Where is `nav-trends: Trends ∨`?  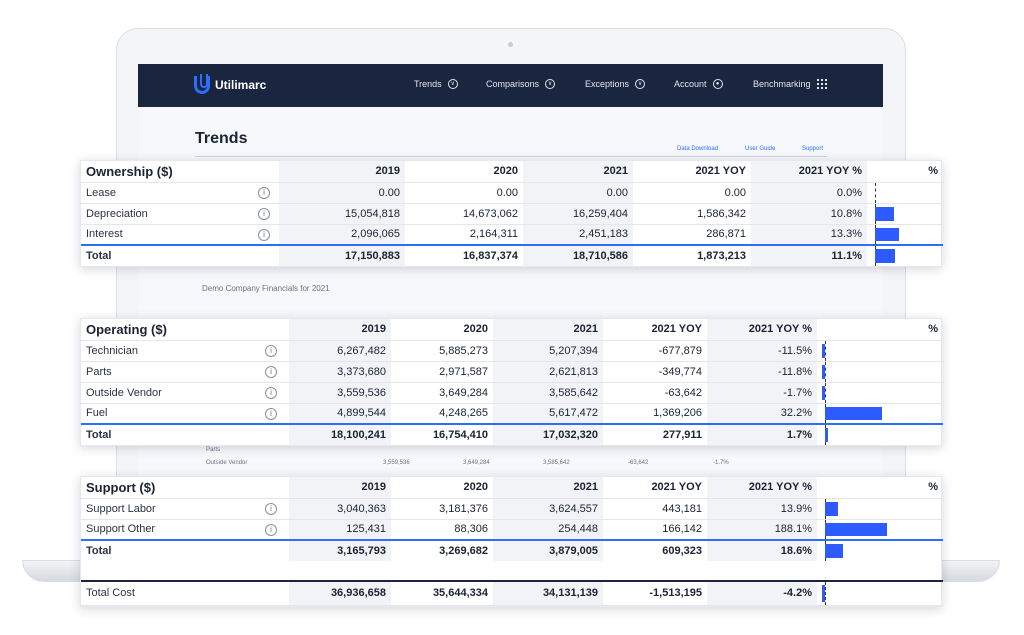 nav-trends: Trends ∨ is located at coordinates (436, 84).